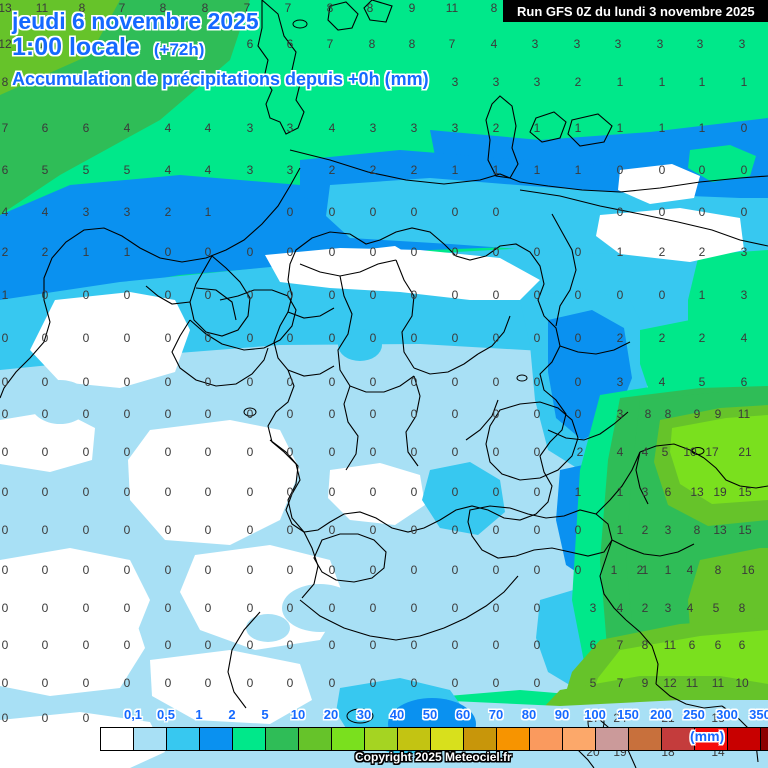 The height and width of the screenshot is (768, 768). Describe the element at coordinates (661, 714) in the screenshot. I see `legend-tick: 200` at that location.